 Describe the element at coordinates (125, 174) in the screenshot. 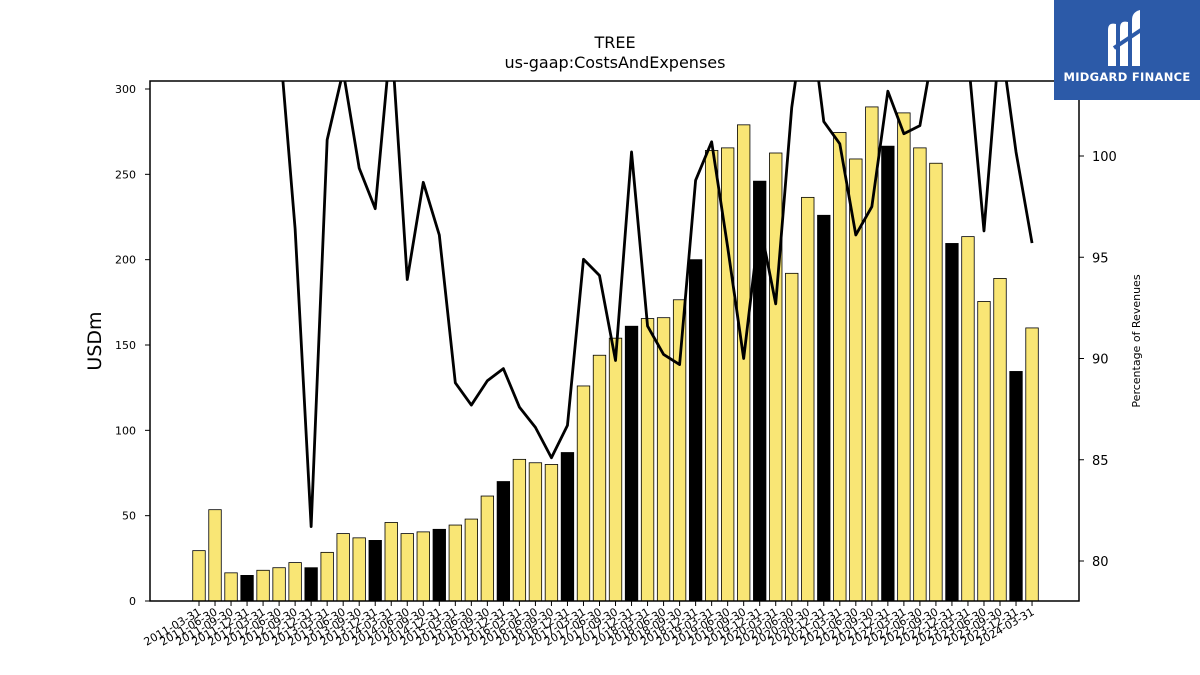

I see `y-tick-label: 250` at that location.